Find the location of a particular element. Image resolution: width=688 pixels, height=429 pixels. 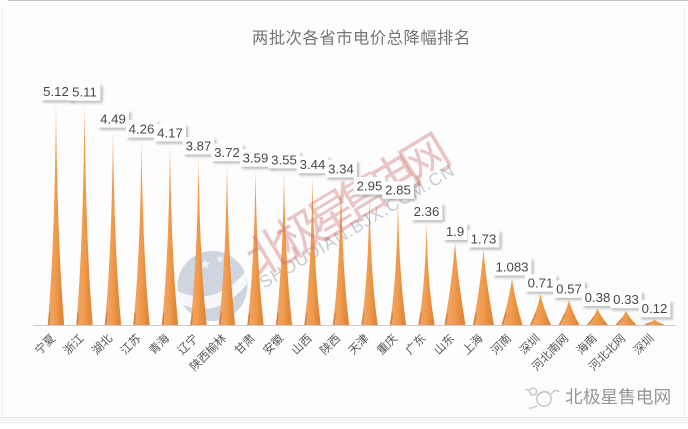

svg-text: 0.71 is located at coordinates (541, 283).